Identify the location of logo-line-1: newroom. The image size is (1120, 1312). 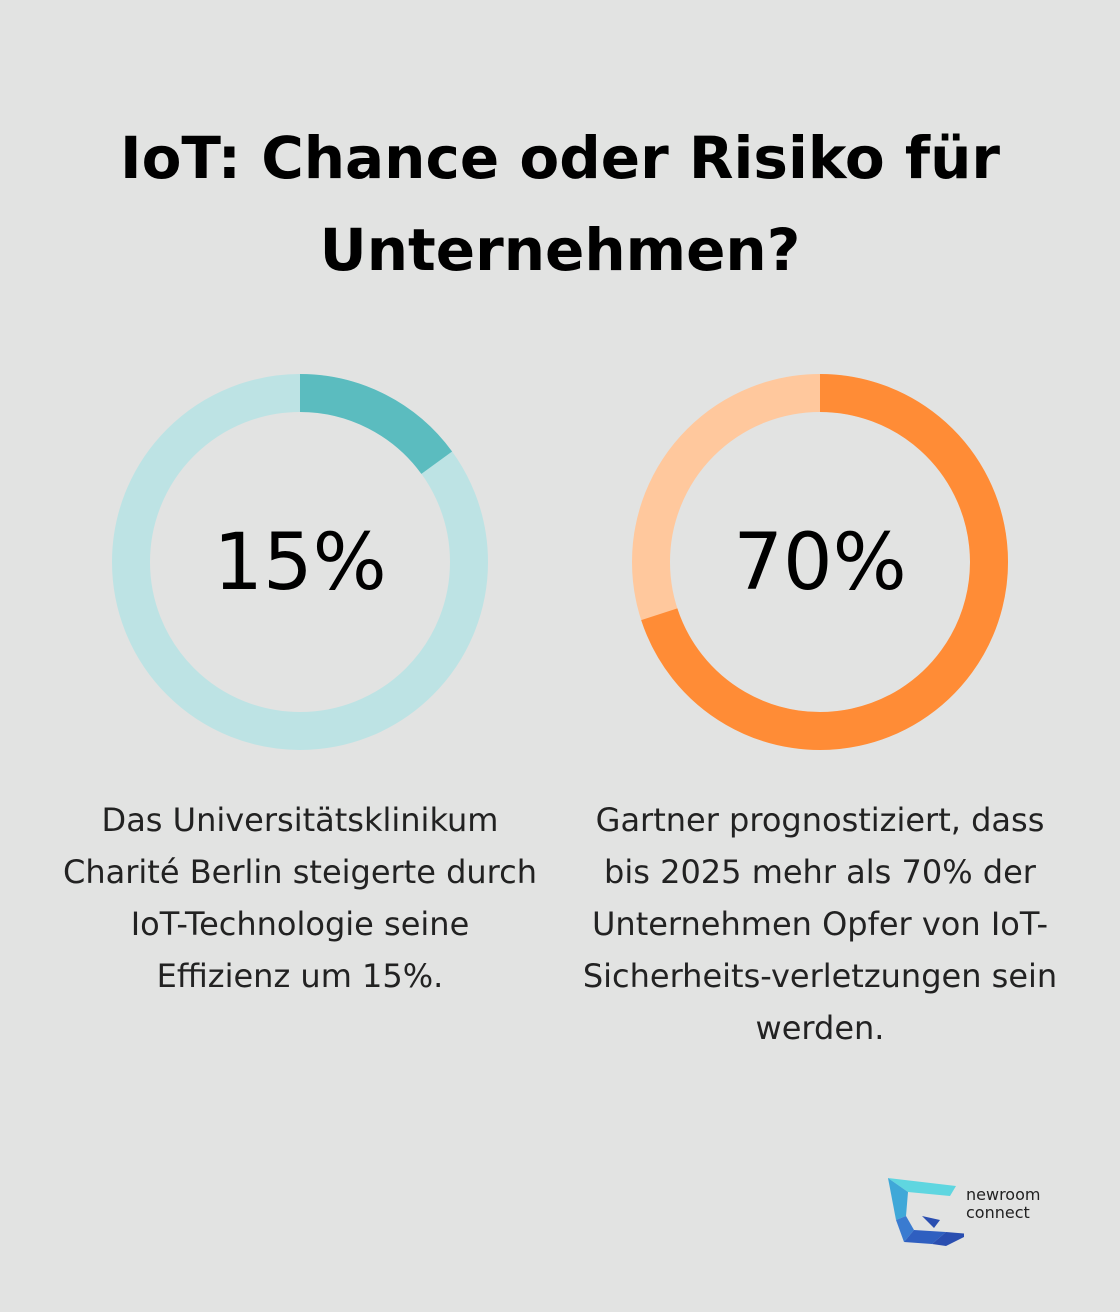
(1003, 1194).